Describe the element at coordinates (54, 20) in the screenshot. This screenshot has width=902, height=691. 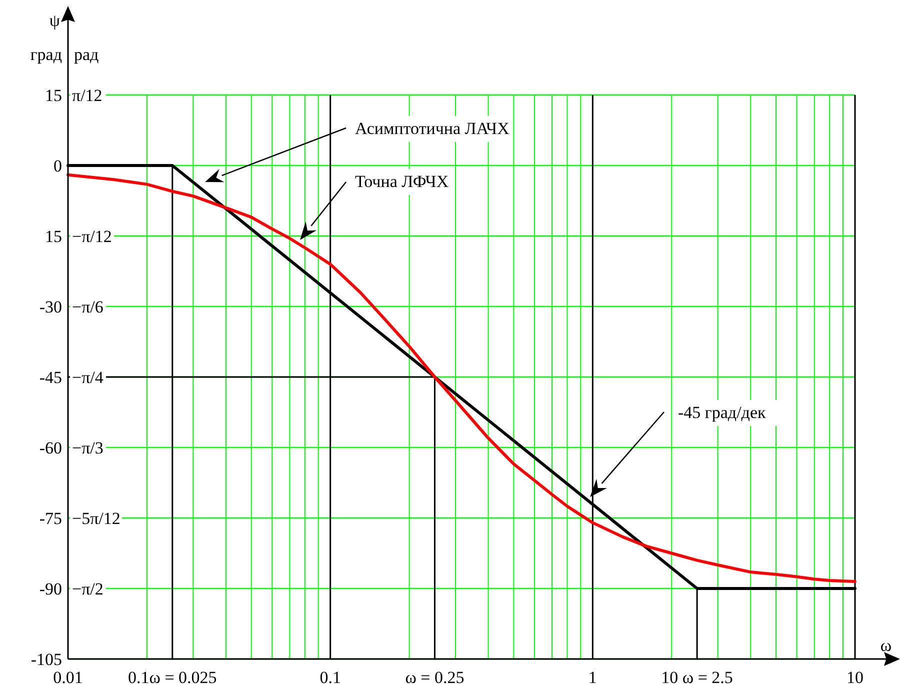
I see `y-axis-title: ψ` at that location.